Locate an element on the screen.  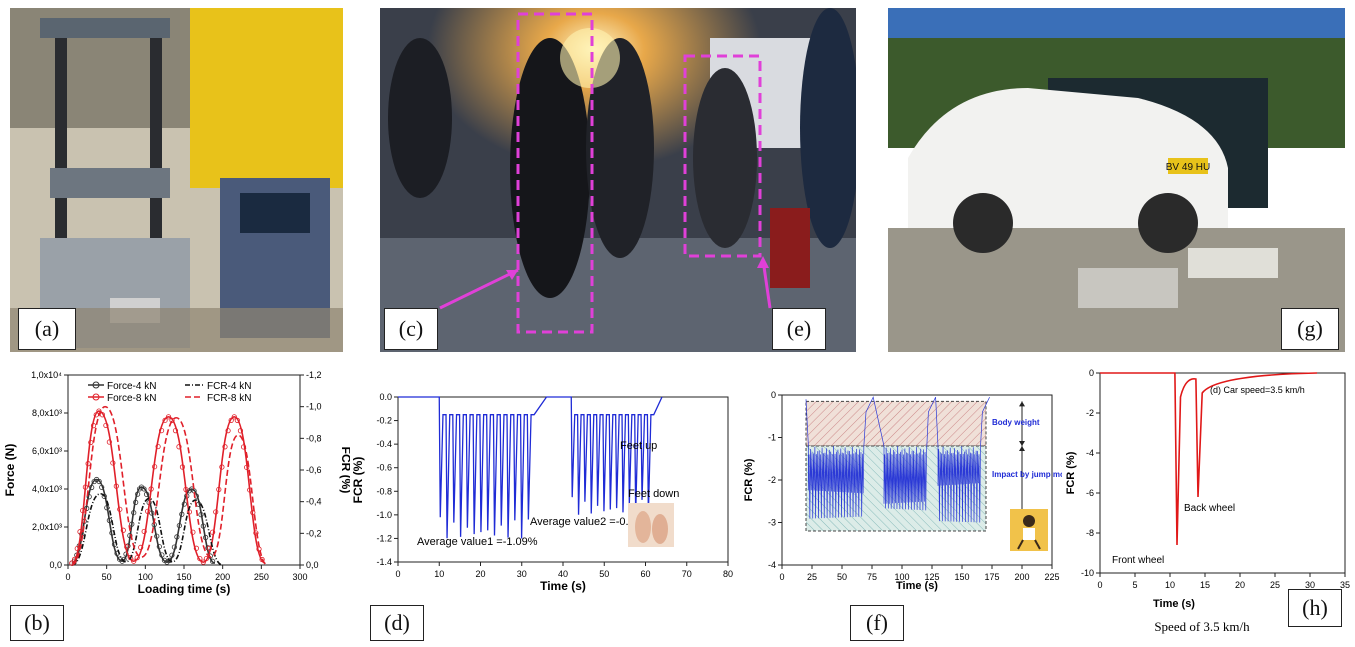
chart-b-ytick-label: 4,0x10³ is located at coordinates (47, 489).